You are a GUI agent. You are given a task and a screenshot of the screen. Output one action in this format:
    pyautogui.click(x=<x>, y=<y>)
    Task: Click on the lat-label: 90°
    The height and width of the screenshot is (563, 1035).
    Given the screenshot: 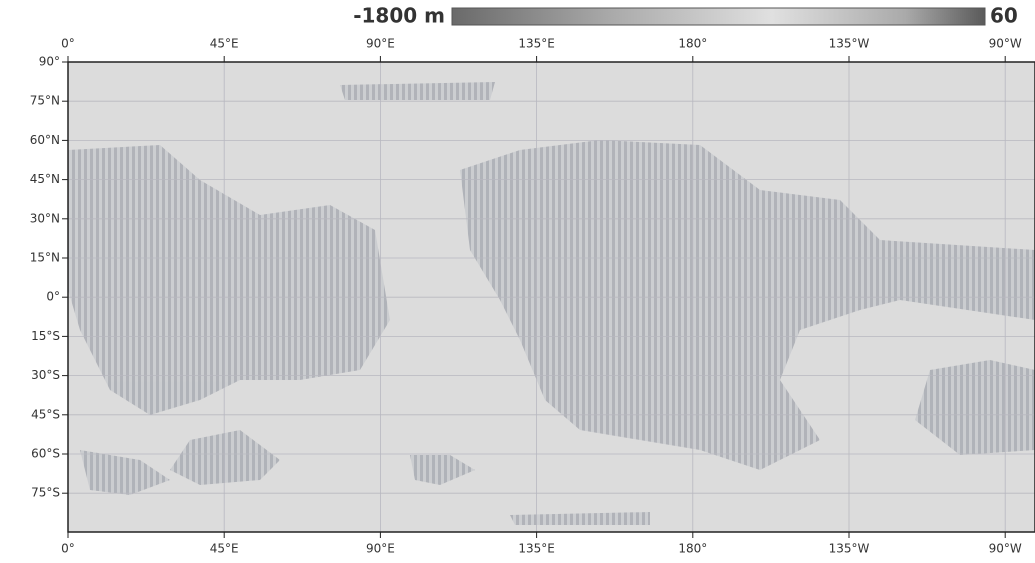 What is the action you would take?
    pyautogui.click(x=49, y=62)
    